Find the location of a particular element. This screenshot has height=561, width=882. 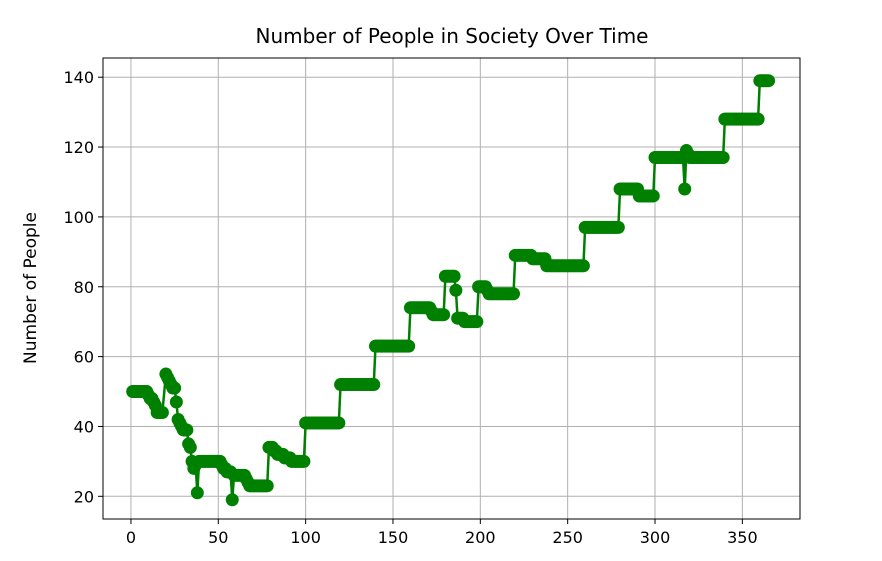

y-tick-label: 120 is located at coordinates (78, 147).